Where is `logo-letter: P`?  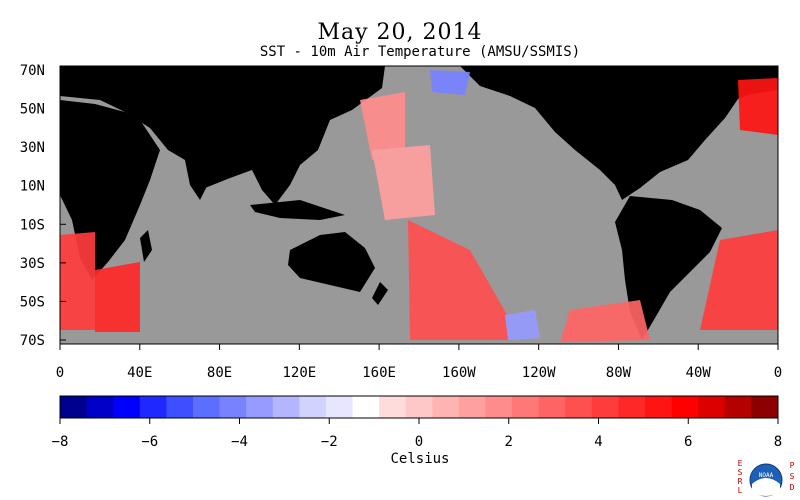
logo-letter: P is located at coordinates (792, 465).